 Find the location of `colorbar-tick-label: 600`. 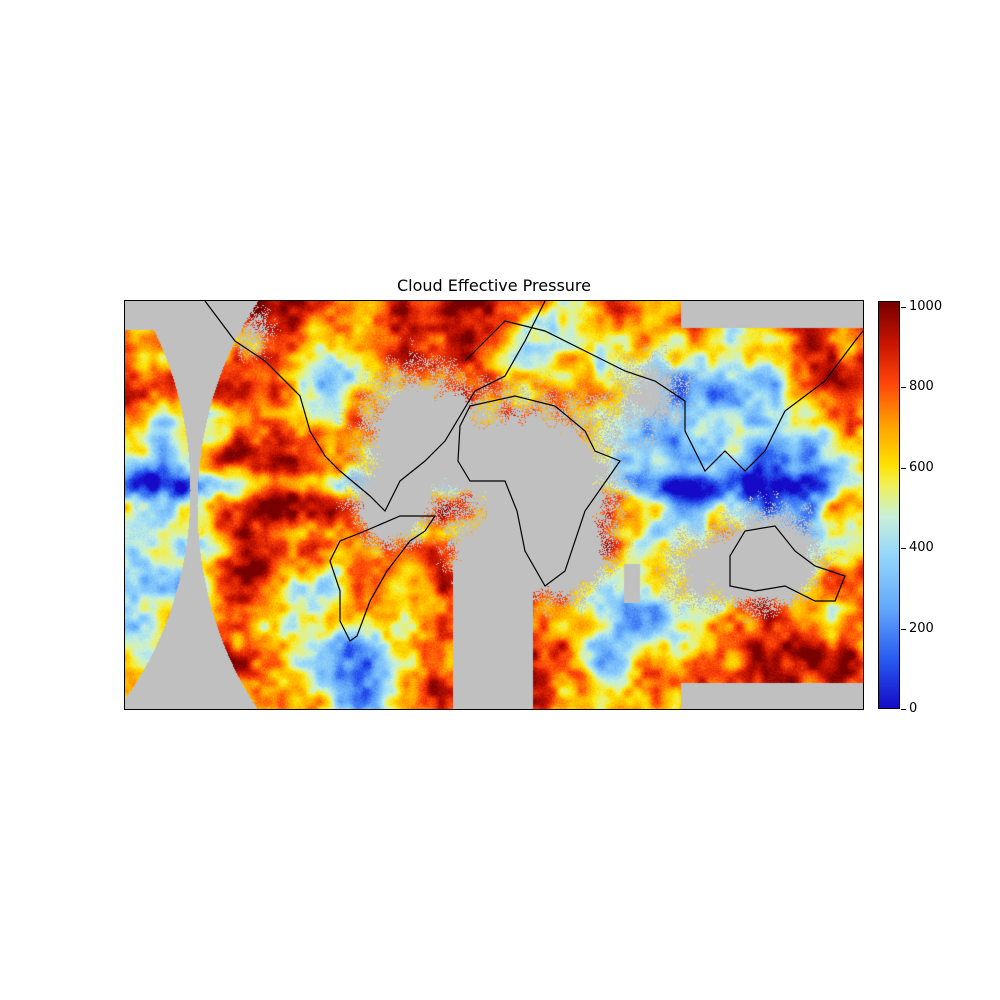

colorbar-tick-label: 600 is located at coordinates (921, 467).